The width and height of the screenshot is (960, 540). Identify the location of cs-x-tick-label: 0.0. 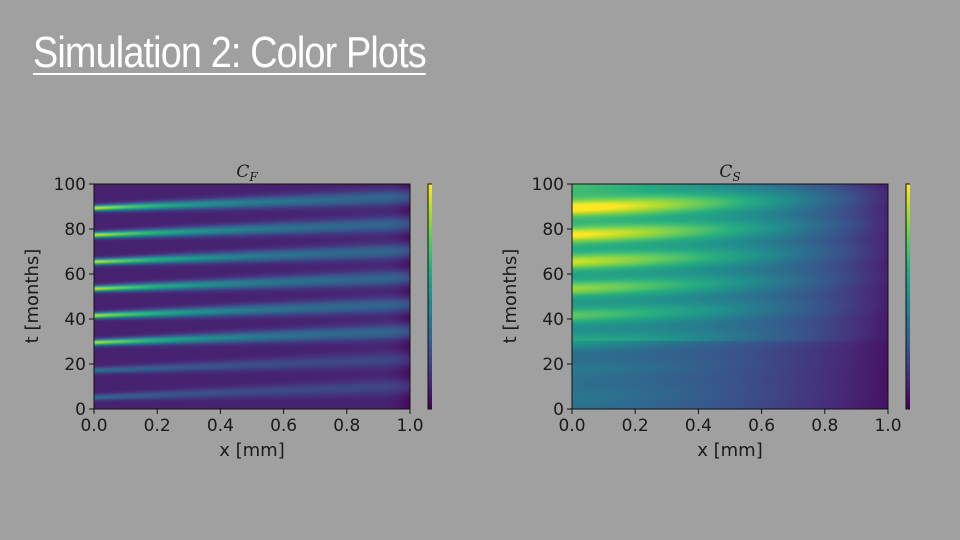
(571, 426).